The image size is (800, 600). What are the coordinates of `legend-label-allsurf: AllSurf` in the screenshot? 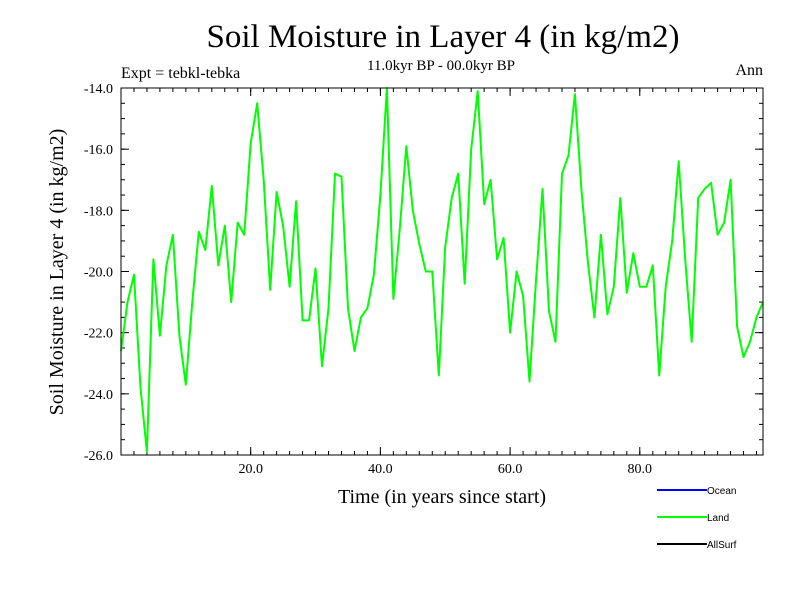 It's located at (722, 545).